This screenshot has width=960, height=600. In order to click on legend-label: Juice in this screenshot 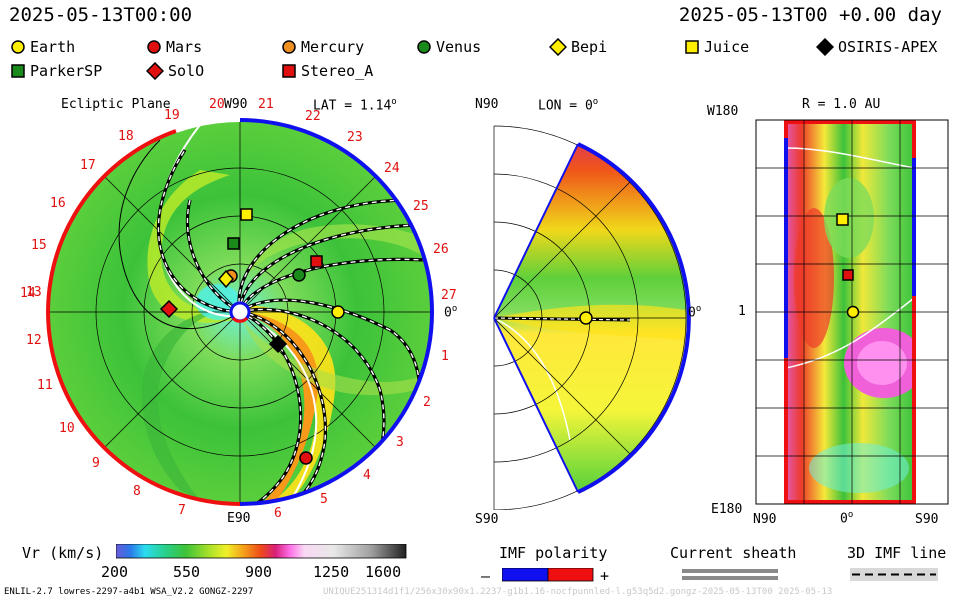, I will do `click(727, 47)`.